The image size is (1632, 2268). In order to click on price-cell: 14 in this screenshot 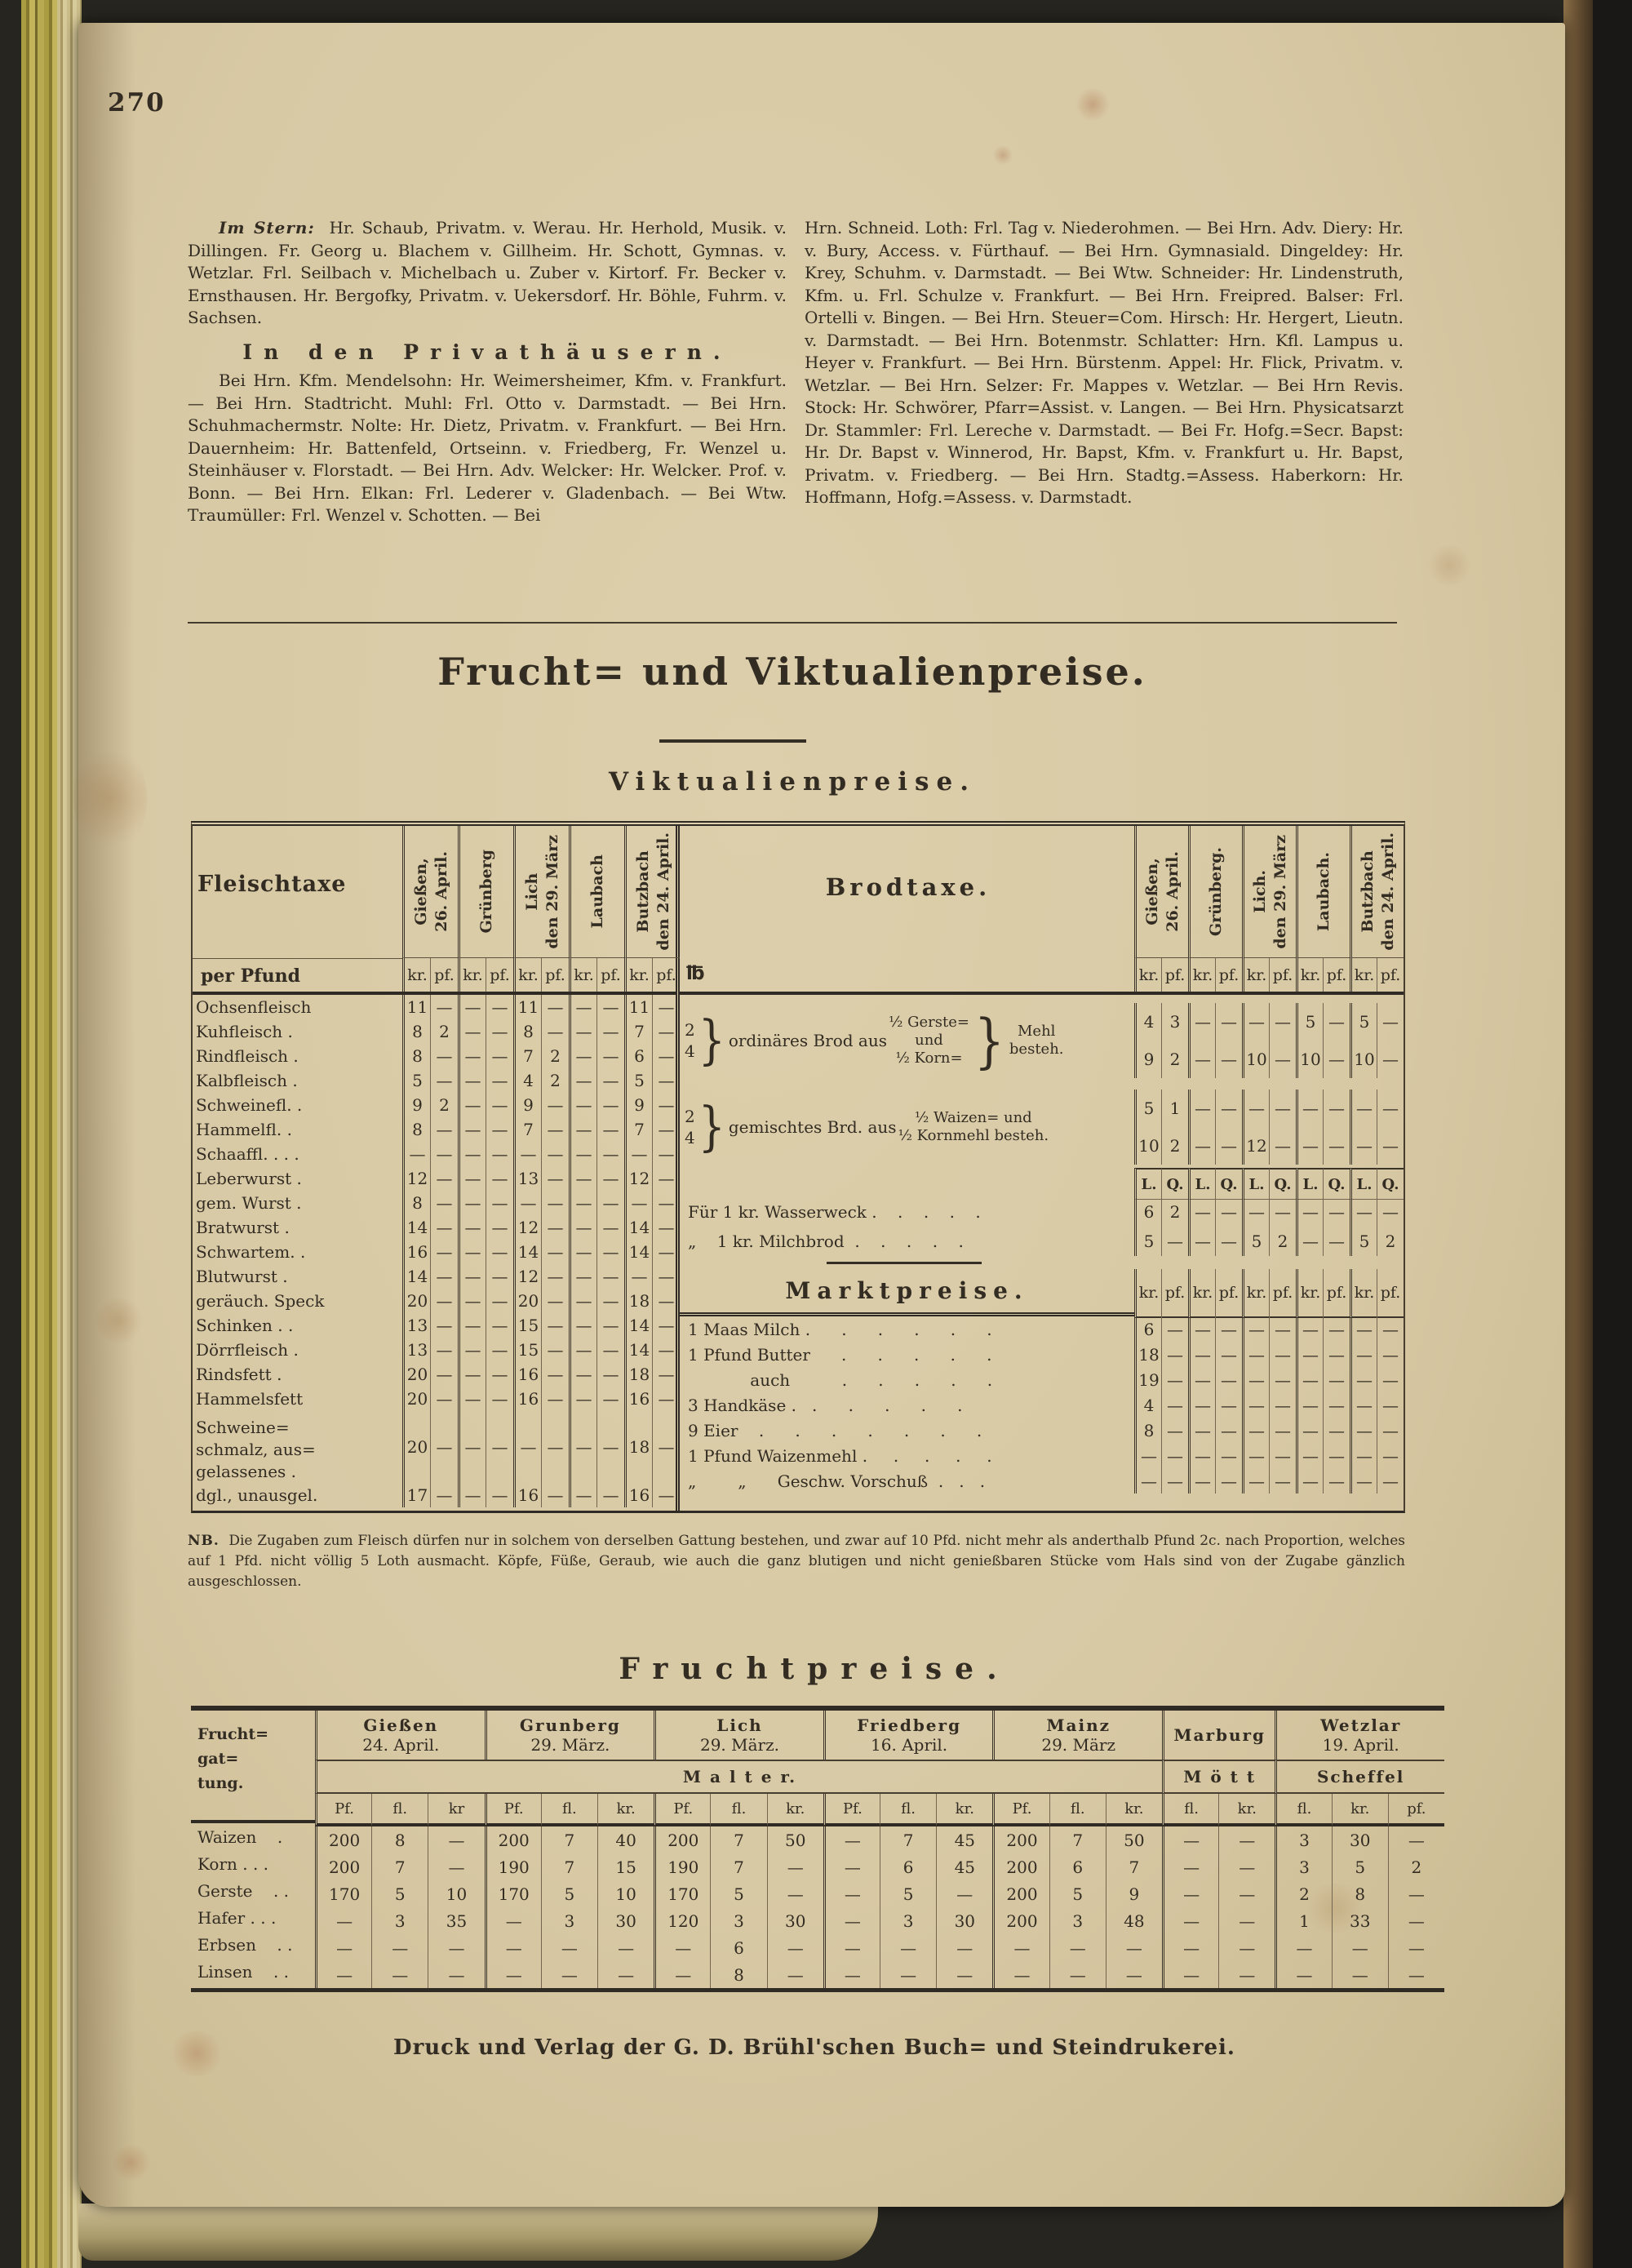, I will do `click(416, 1276)`.